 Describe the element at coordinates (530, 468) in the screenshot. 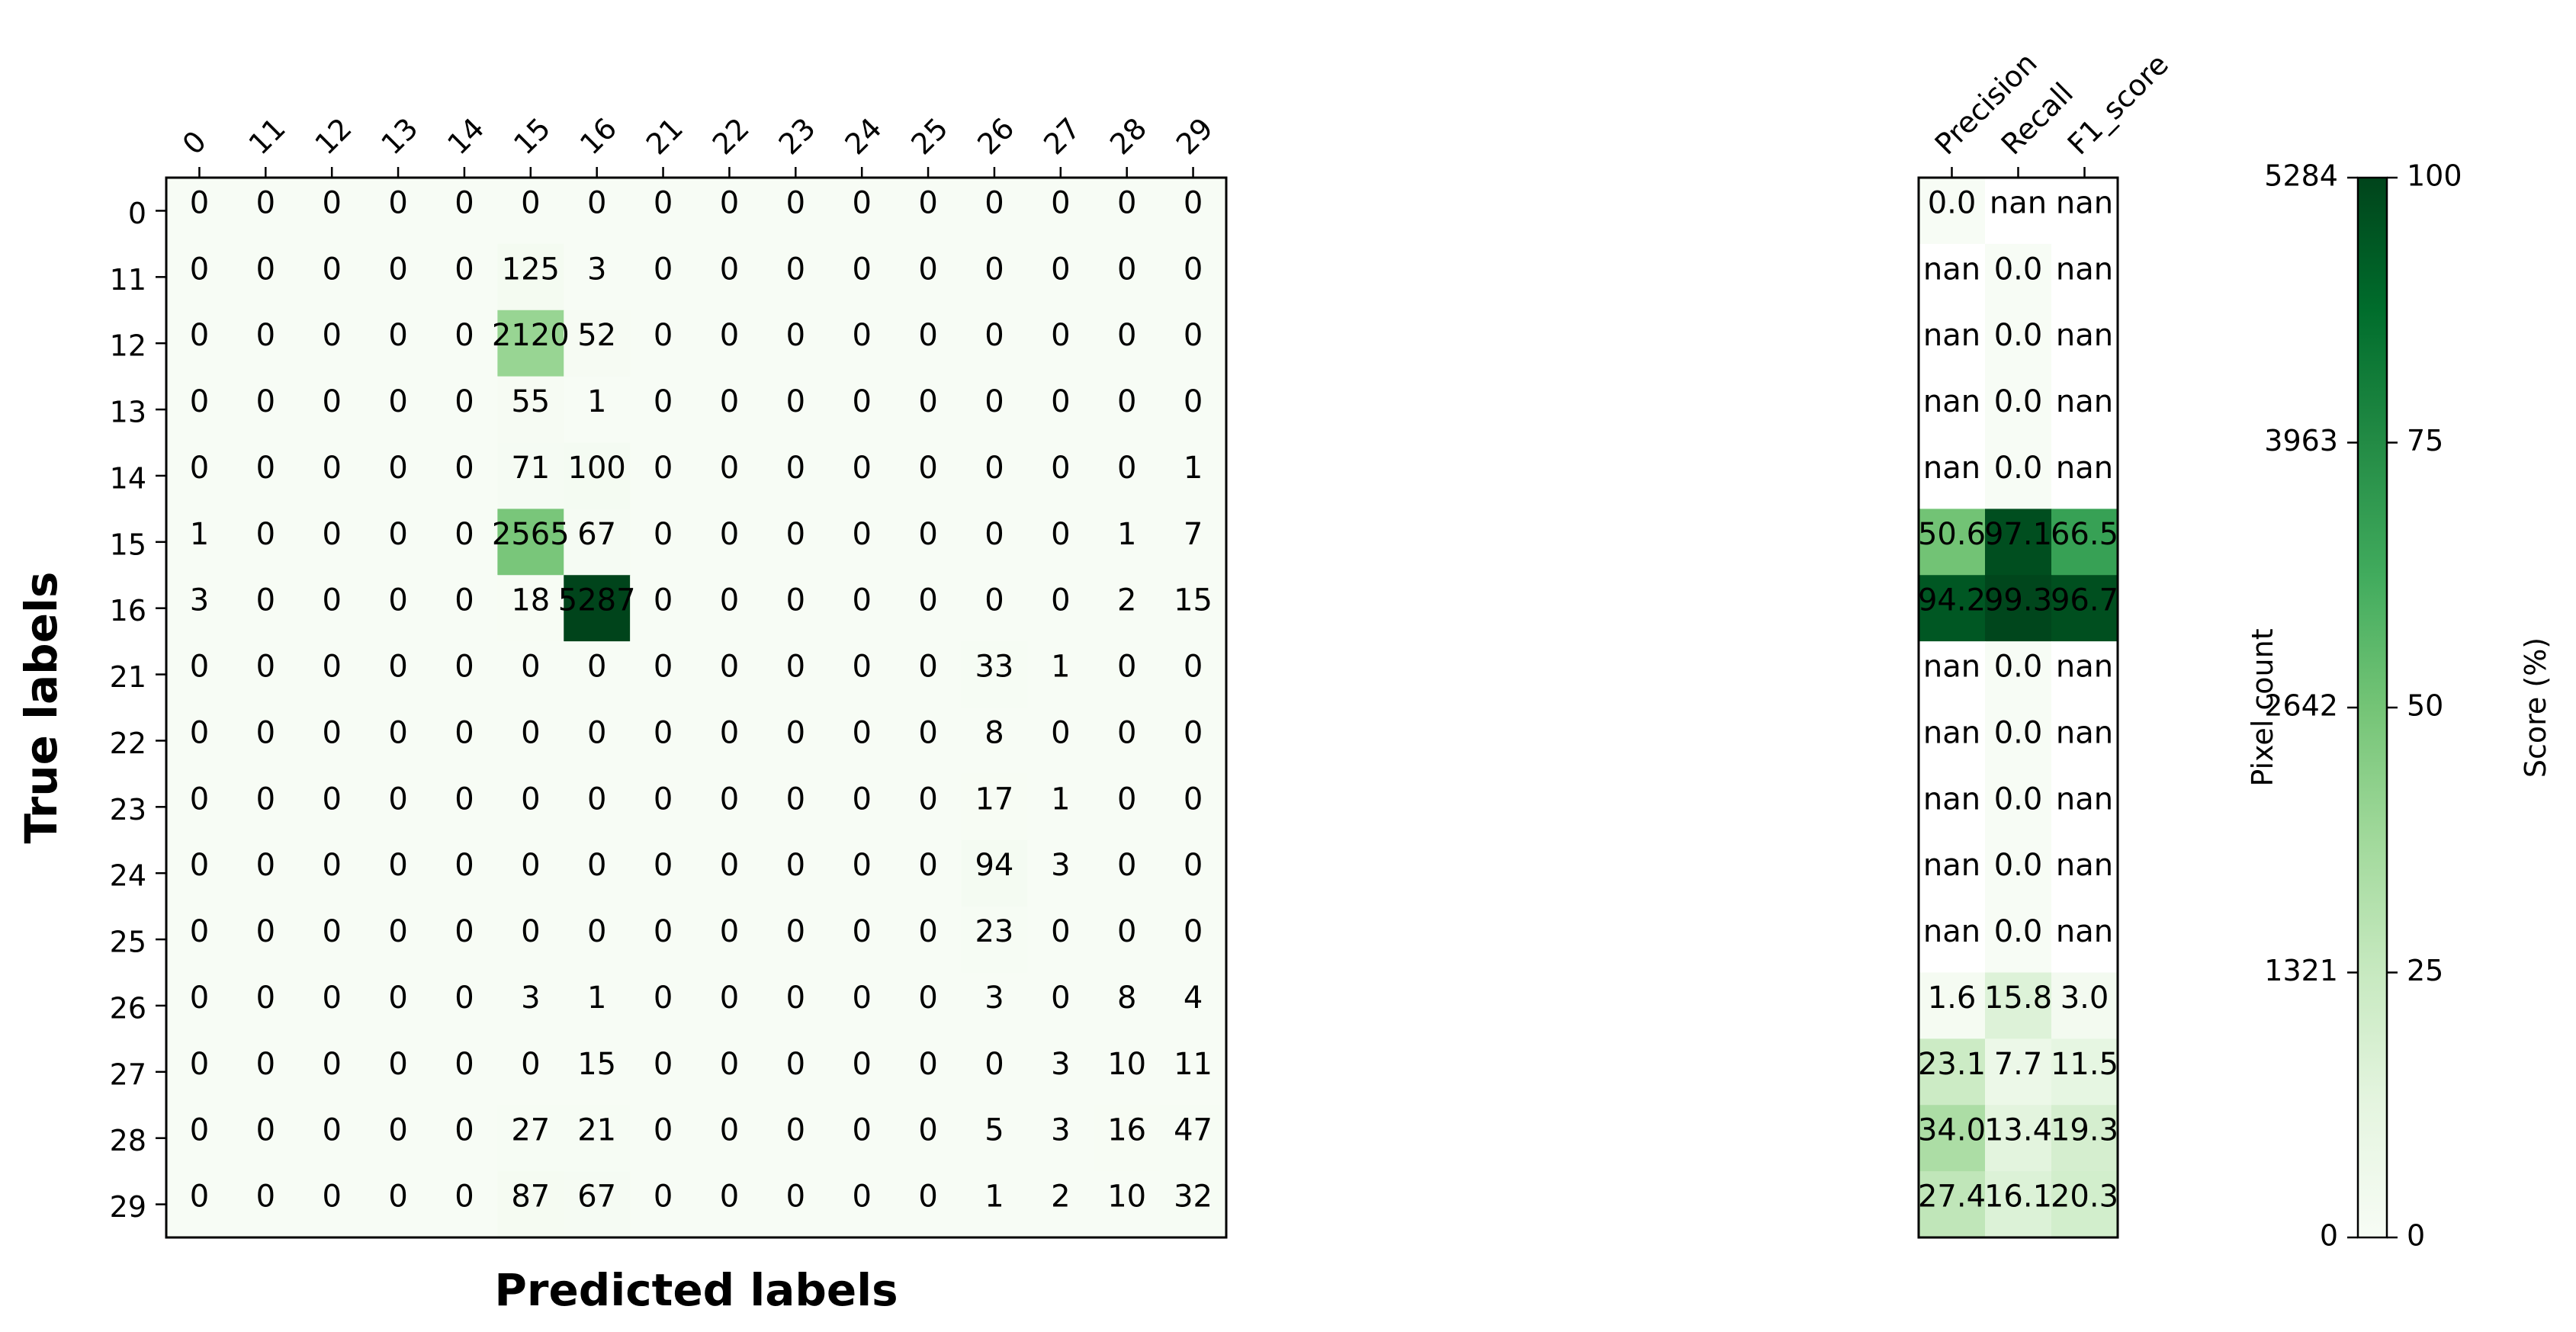

I see `cell-value-label: 71` at that location.